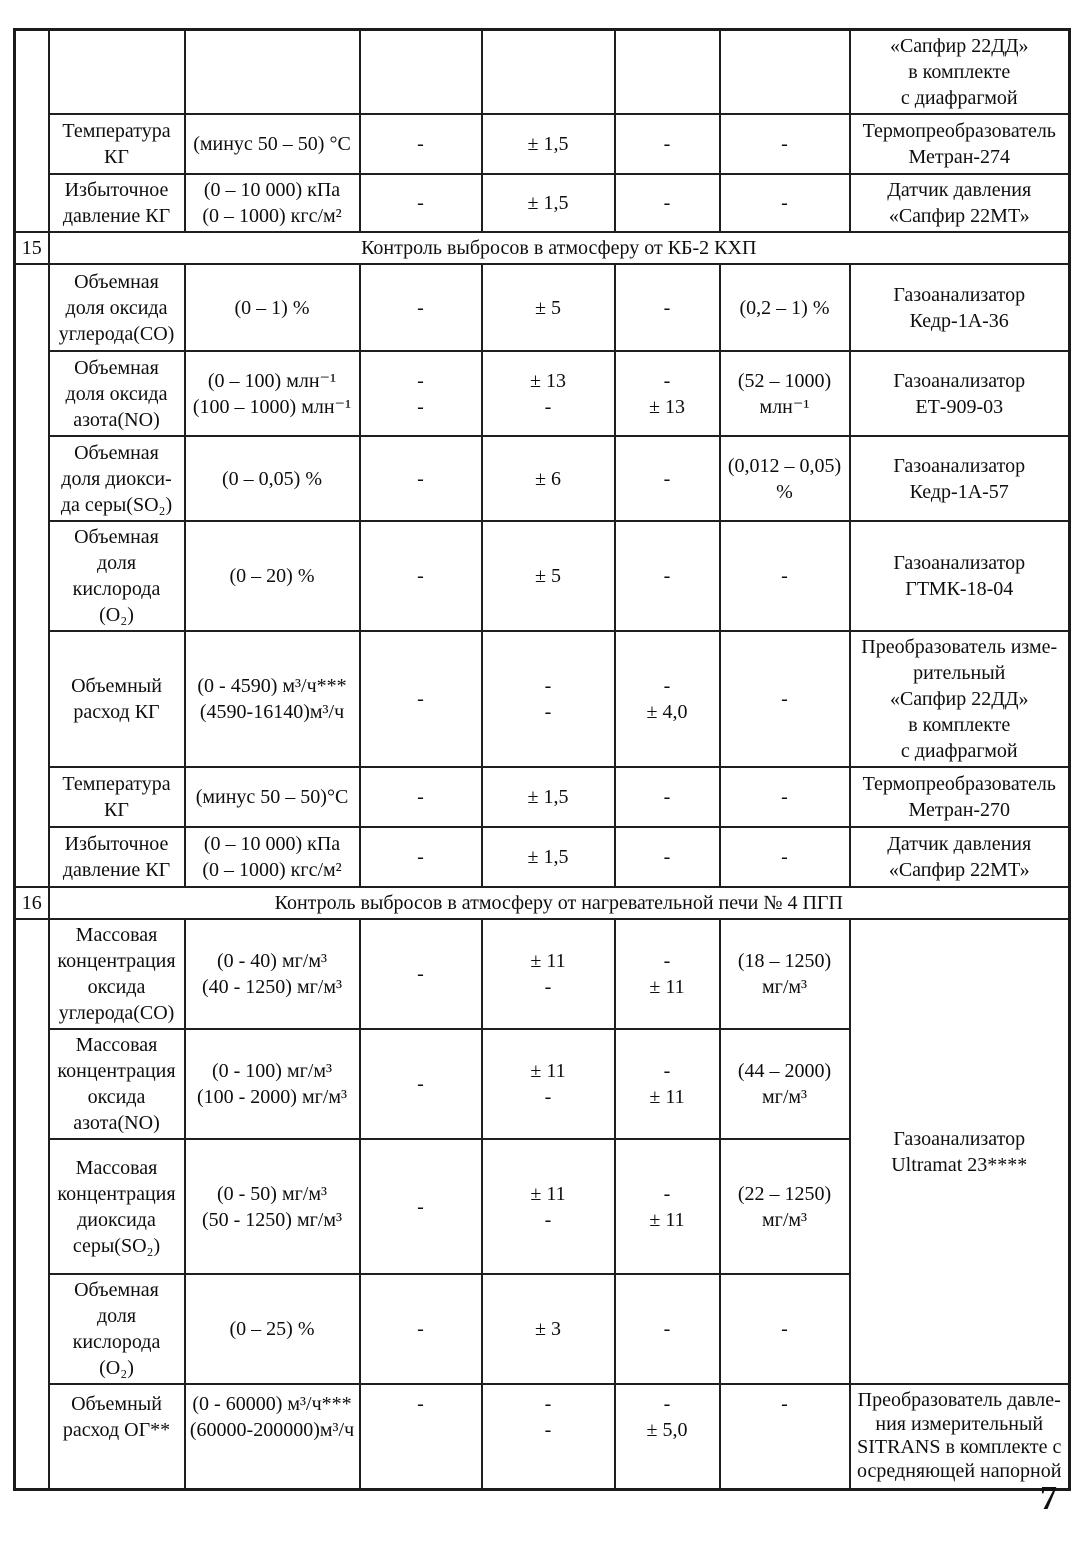 This screenshot has width=1092, height=1560. Describe the element at coordinates (959, 1151) in the screenshot. I see `equipment-cell: Газоанализатор Ultramat 23****` at that location.